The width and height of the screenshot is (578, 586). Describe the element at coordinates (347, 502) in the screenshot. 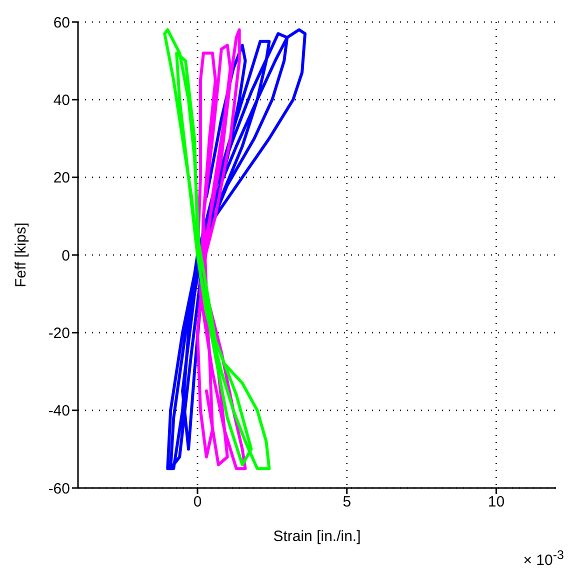

I see `x-tick-label: 5` at that location.